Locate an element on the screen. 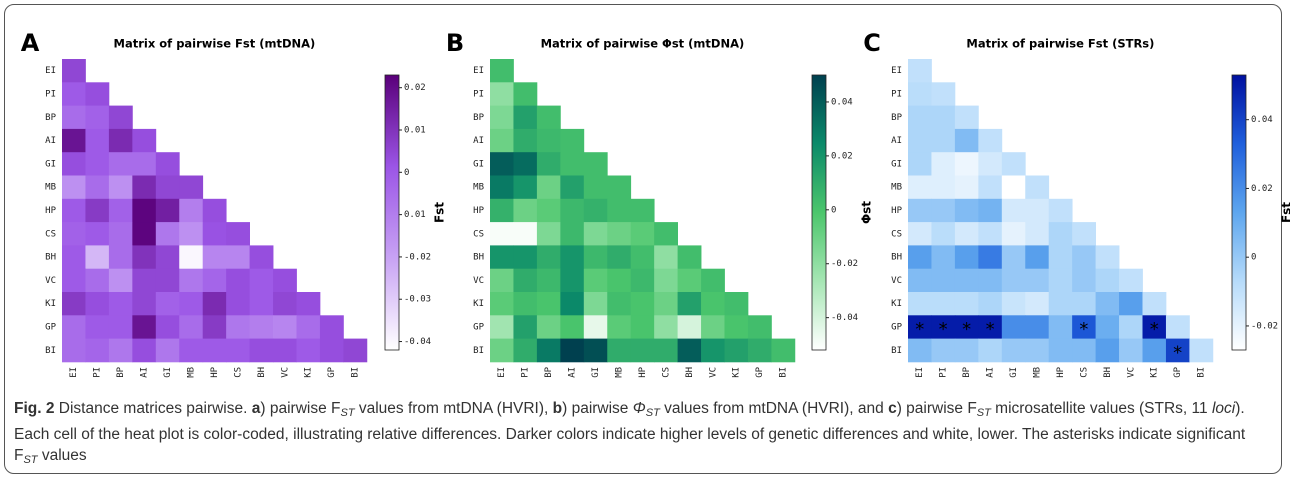 The height and width of the screenshot is (482, 1290). y-tick-label: BH is located at coordinates (896, 258).